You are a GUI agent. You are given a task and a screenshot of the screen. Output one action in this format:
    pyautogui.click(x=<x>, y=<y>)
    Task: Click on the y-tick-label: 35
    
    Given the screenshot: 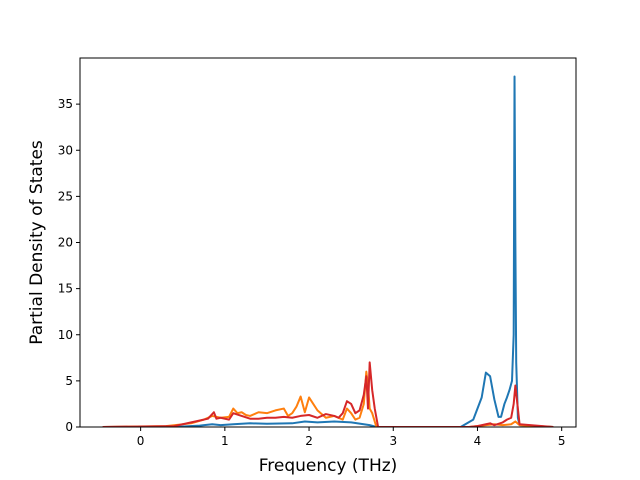 What is the action you would take?
    pyautogui.click(x=65, y=104)
    